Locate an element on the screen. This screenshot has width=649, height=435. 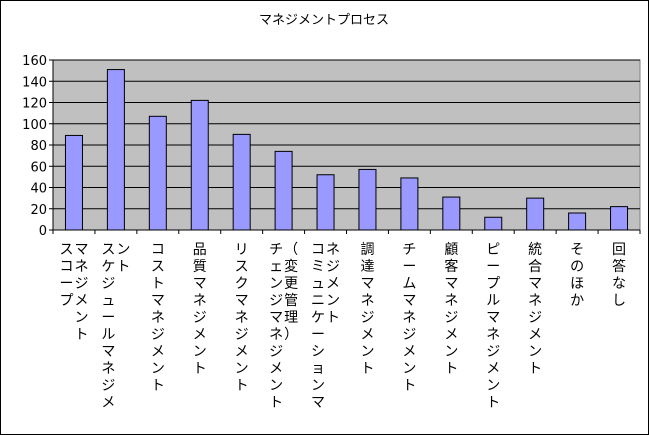
x-tick-label: ピープルマネジメント is located at coordinates (493, 326).